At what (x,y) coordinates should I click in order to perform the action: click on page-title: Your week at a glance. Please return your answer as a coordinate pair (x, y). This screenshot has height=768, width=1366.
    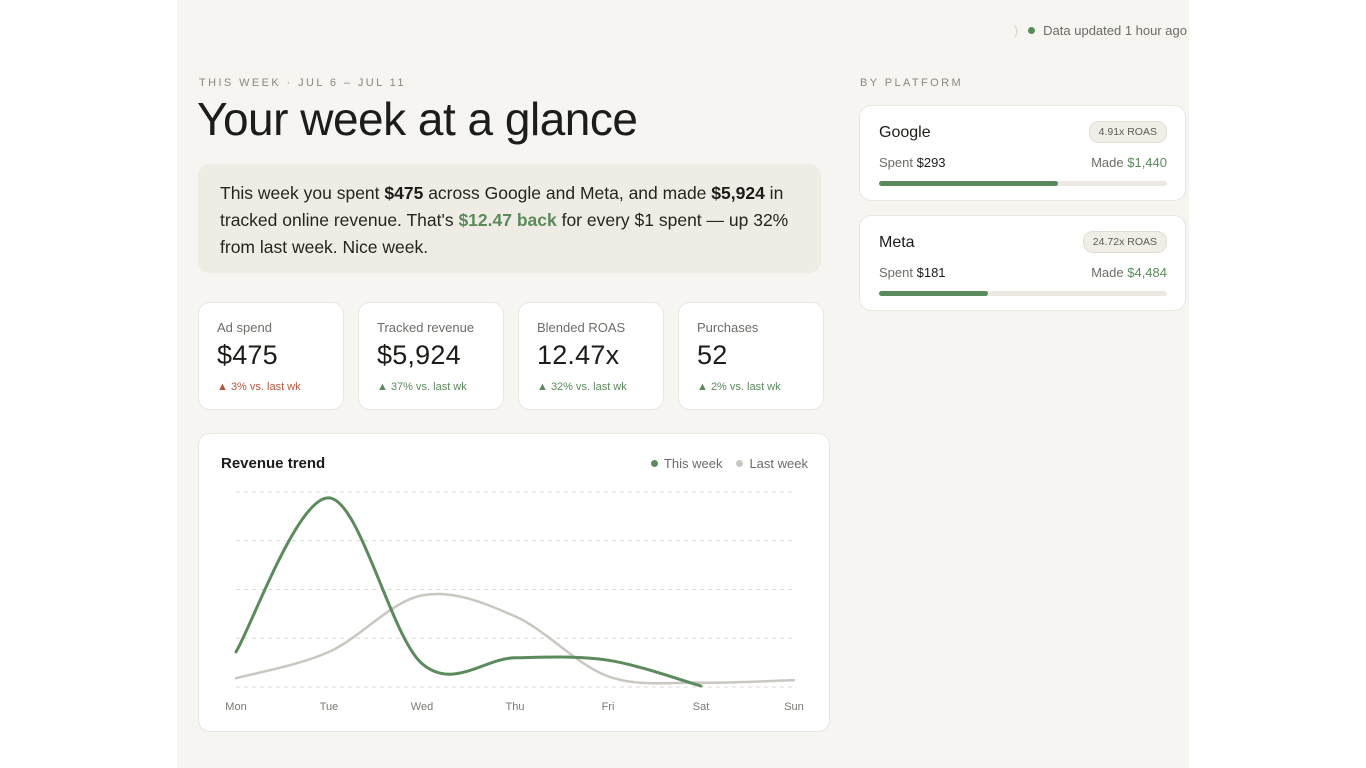
    Looking at the image, I should click on (417, 119).